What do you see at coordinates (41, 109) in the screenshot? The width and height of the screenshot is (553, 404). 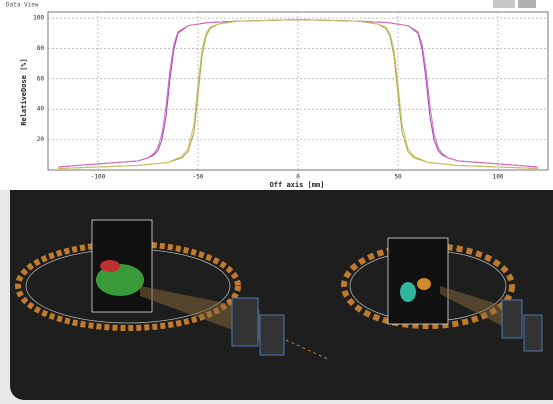 I see `y-tick-label: 40` at bounding box center [41, 109].